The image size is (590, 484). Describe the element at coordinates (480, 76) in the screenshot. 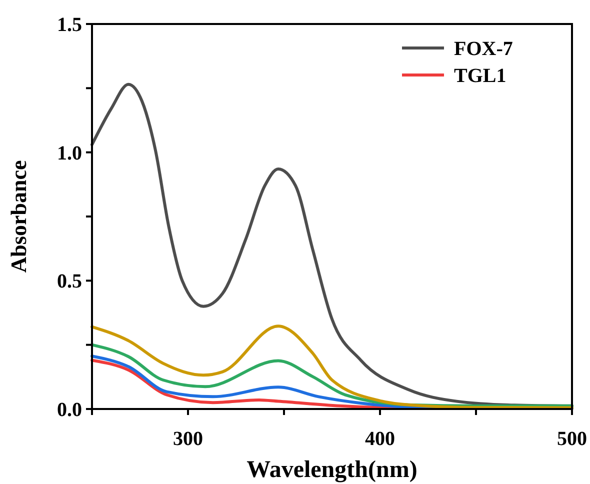

I see `legend-label: TGL1` at that location.